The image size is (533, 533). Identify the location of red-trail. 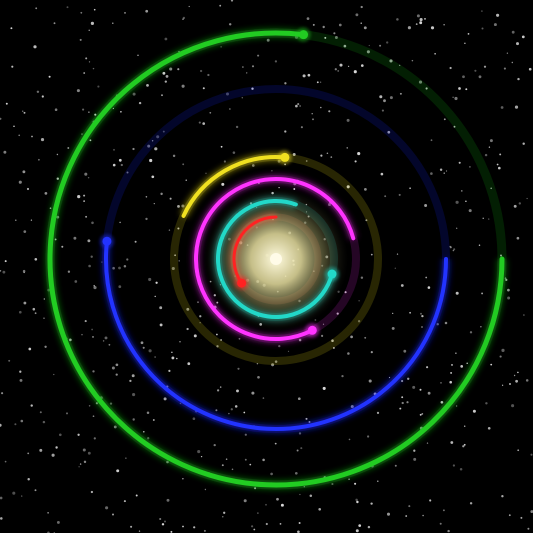
(255, 250).